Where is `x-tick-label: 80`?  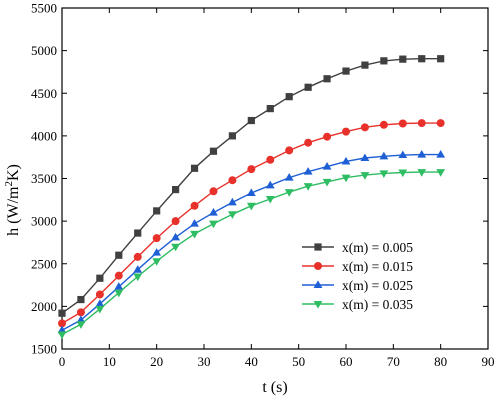
x-tick-label: 80 is located at coordinates (440, 361).